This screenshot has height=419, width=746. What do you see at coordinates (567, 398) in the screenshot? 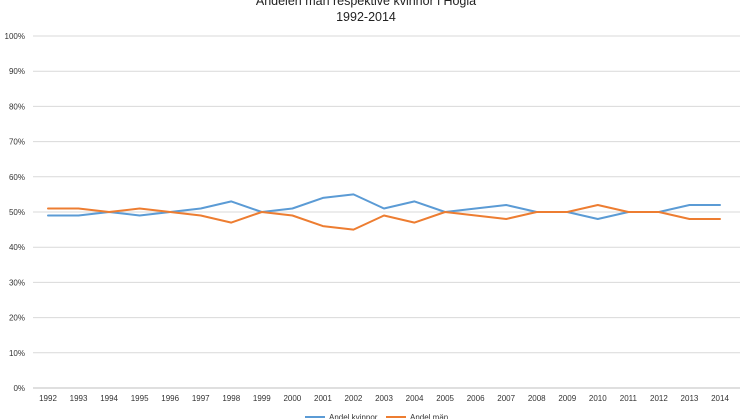
I see `x-tick-label: 2009` at bounding box center [567, 398].